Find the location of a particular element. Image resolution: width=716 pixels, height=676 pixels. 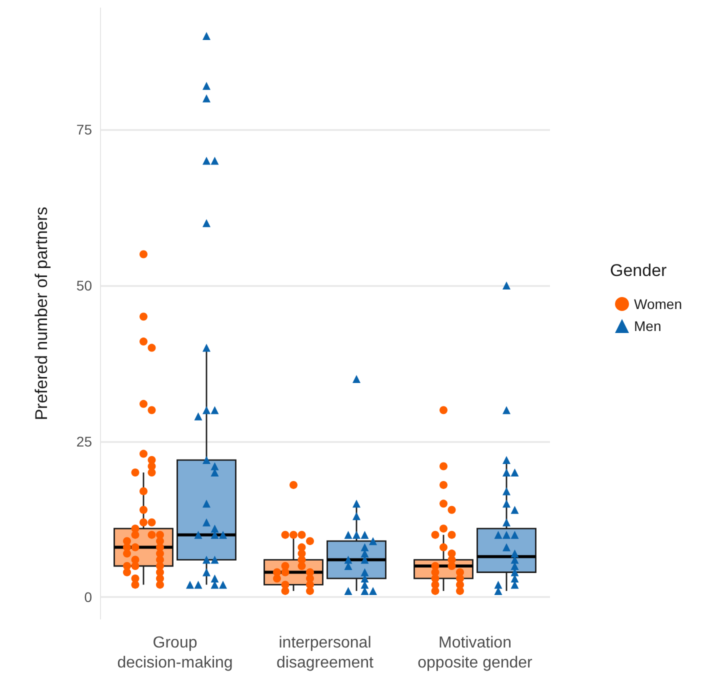

x-tick-label: interpersonal disagreement is located at coordinates (325, 653).